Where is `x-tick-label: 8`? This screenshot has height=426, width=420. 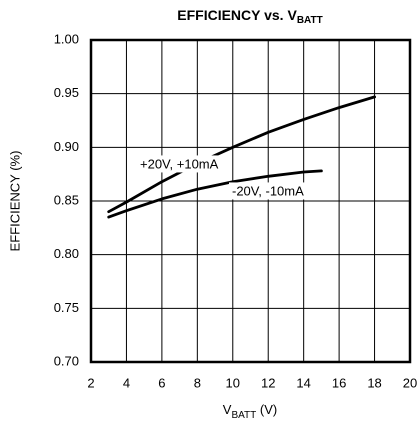 x-tick-label: 8 is located at coordinates (197, 382).